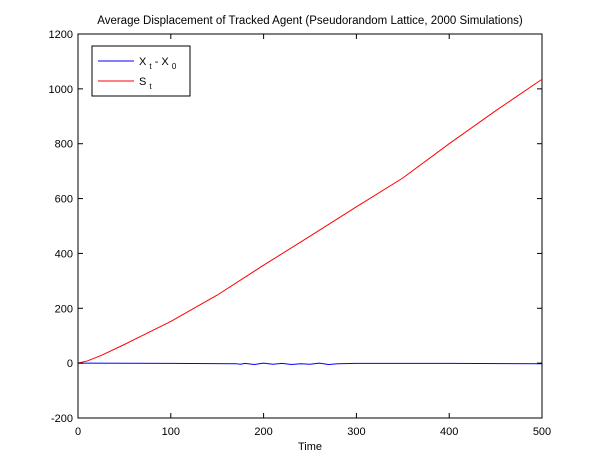 The image size is (600, 476). Describe the element at coordinates (61, 90) in the screenshot. I see `y-tick-label: 1000` at that location.